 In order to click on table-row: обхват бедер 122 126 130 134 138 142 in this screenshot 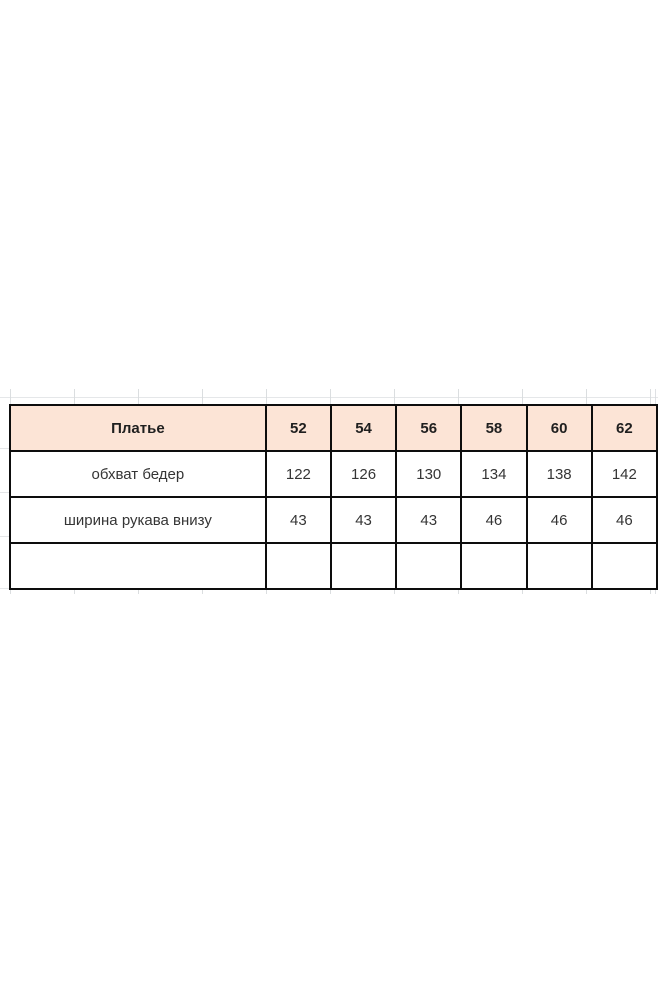, I will do `click(333, 474)`.